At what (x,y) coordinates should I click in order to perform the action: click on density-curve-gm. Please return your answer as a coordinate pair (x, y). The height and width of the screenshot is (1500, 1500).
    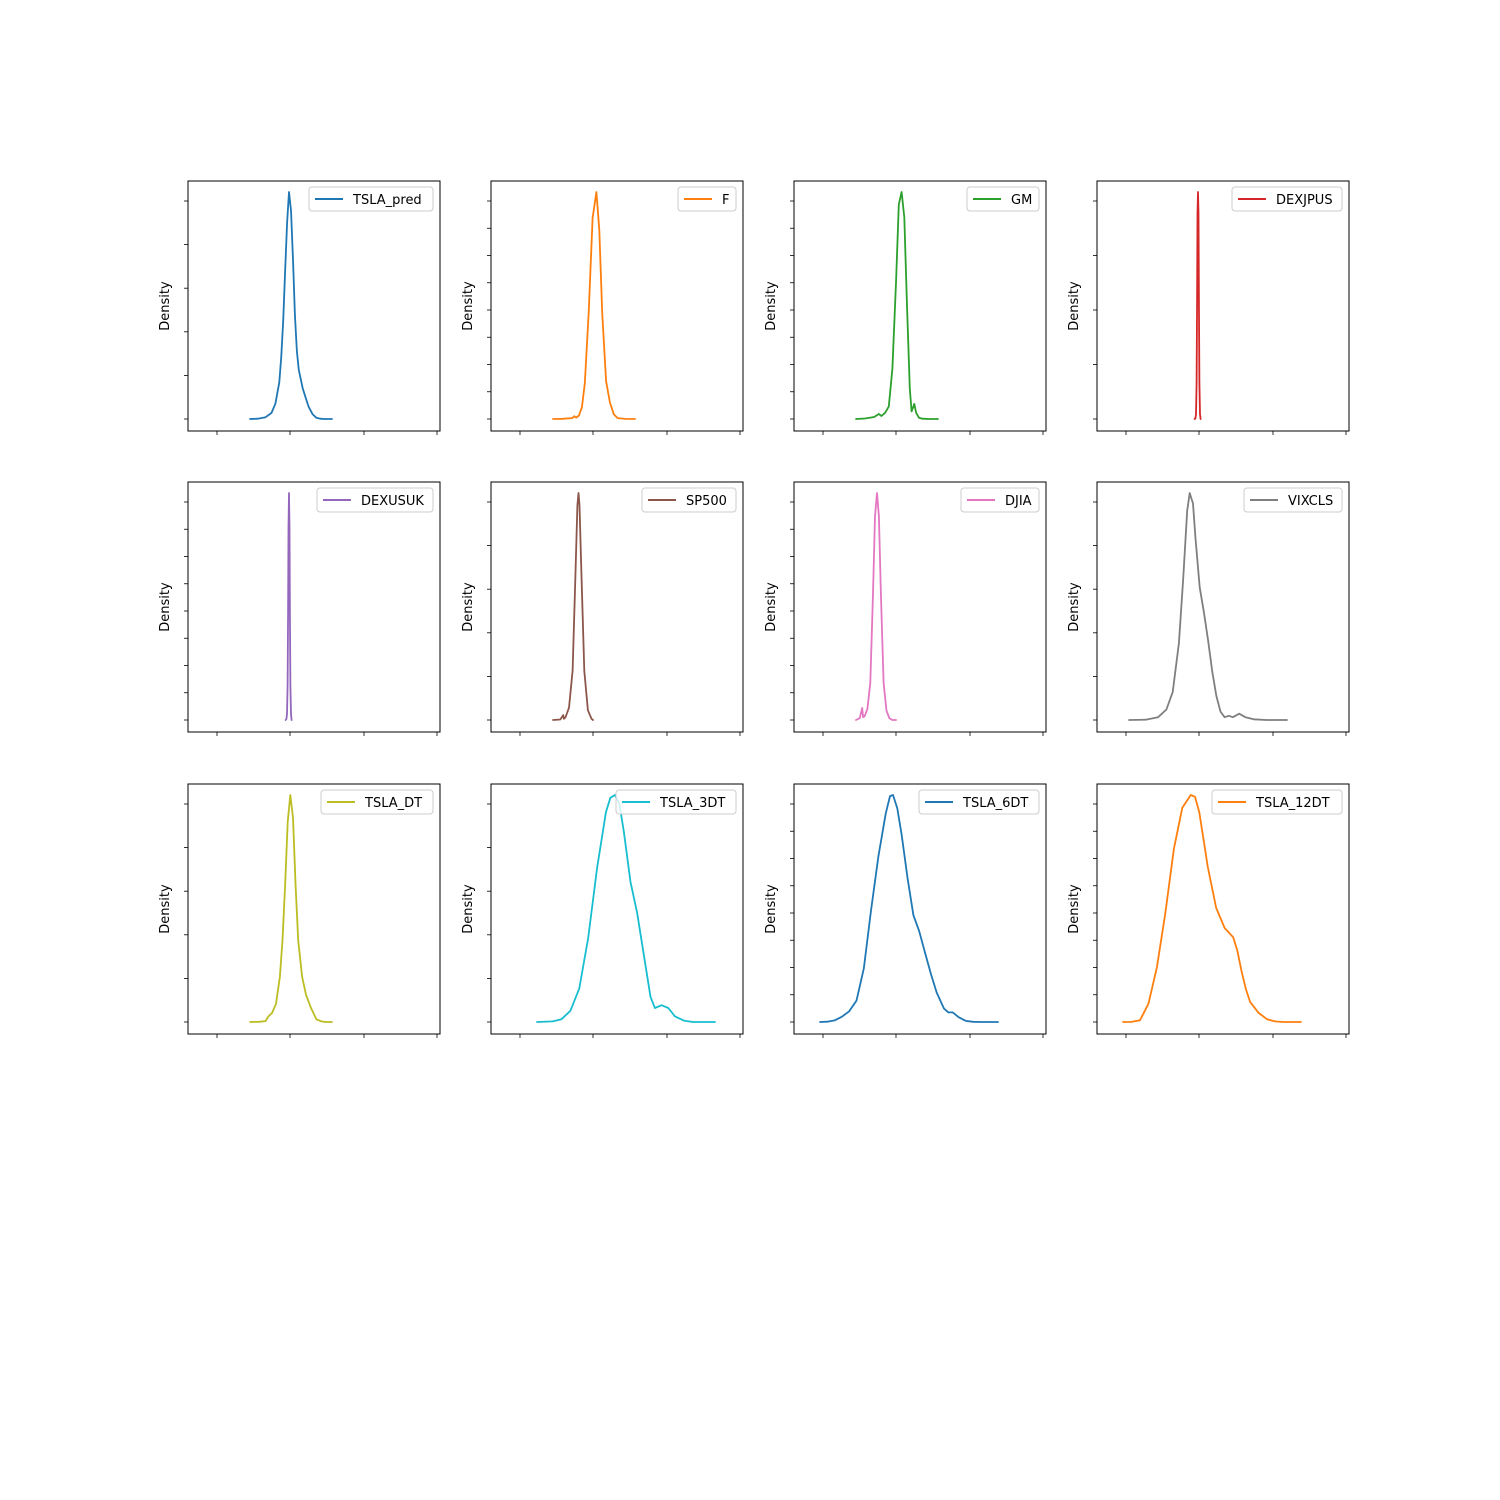
    Looking at the image, I should click on (897, 305).